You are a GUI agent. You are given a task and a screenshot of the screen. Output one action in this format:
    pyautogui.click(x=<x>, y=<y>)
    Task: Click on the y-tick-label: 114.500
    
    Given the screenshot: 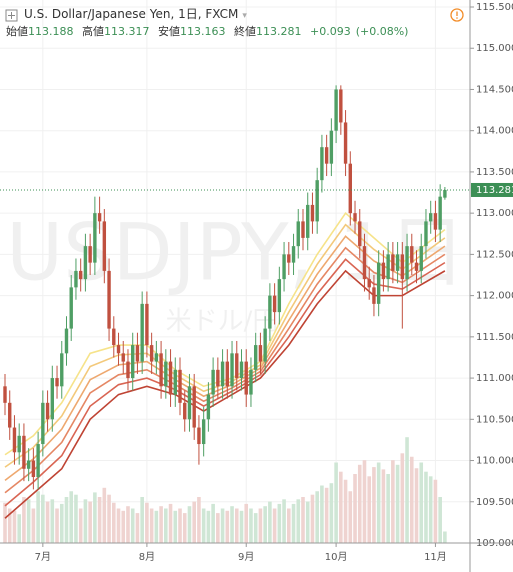 What is the action you would take?
    pyautogui.click(x=494, y=89)
    